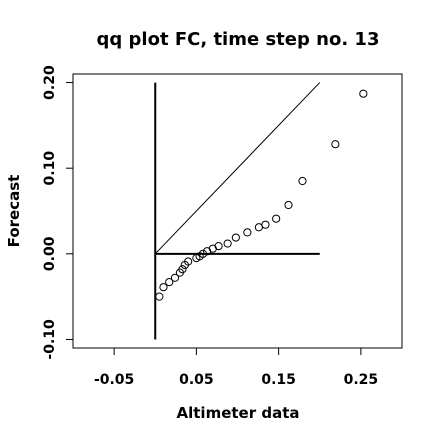  Describe the element at coordinates (236, 368) in the screenshot. I see `x-axis: -0.05 0.05 0.15 0.25` at that location.